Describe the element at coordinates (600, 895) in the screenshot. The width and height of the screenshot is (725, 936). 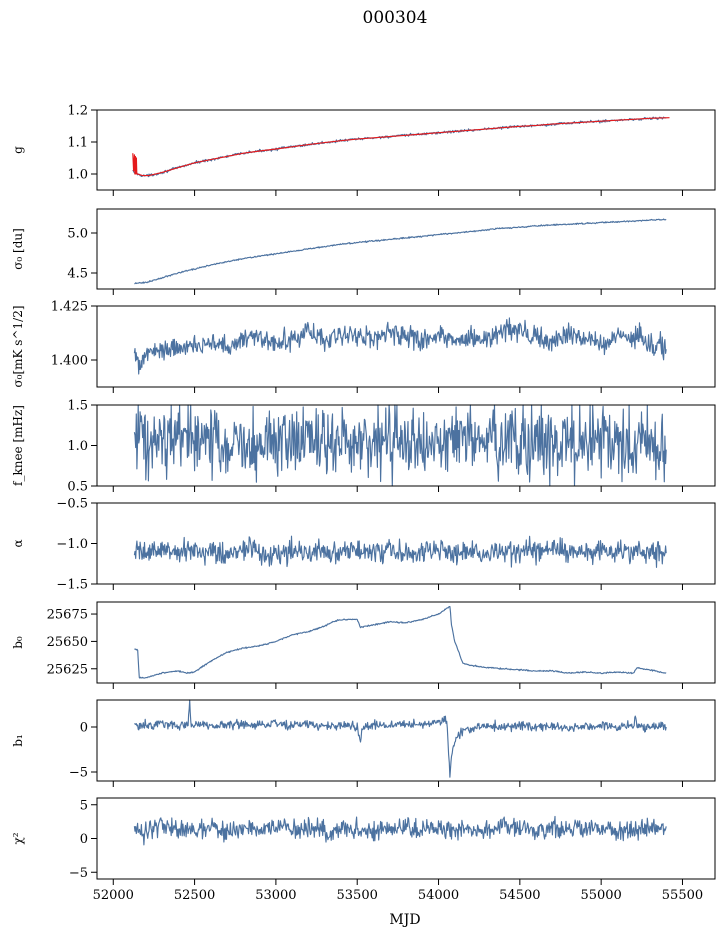
I see `x-tick-label: 55000` at that location.